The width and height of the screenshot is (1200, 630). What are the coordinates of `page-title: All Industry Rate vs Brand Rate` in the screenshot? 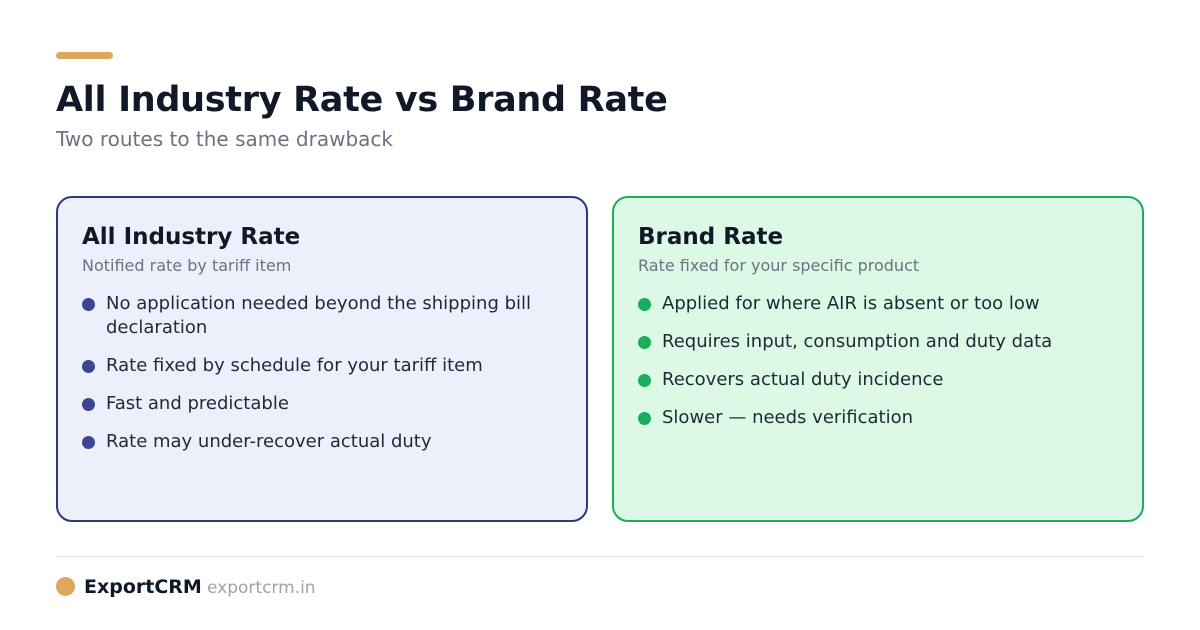 It's located at (362, 100).